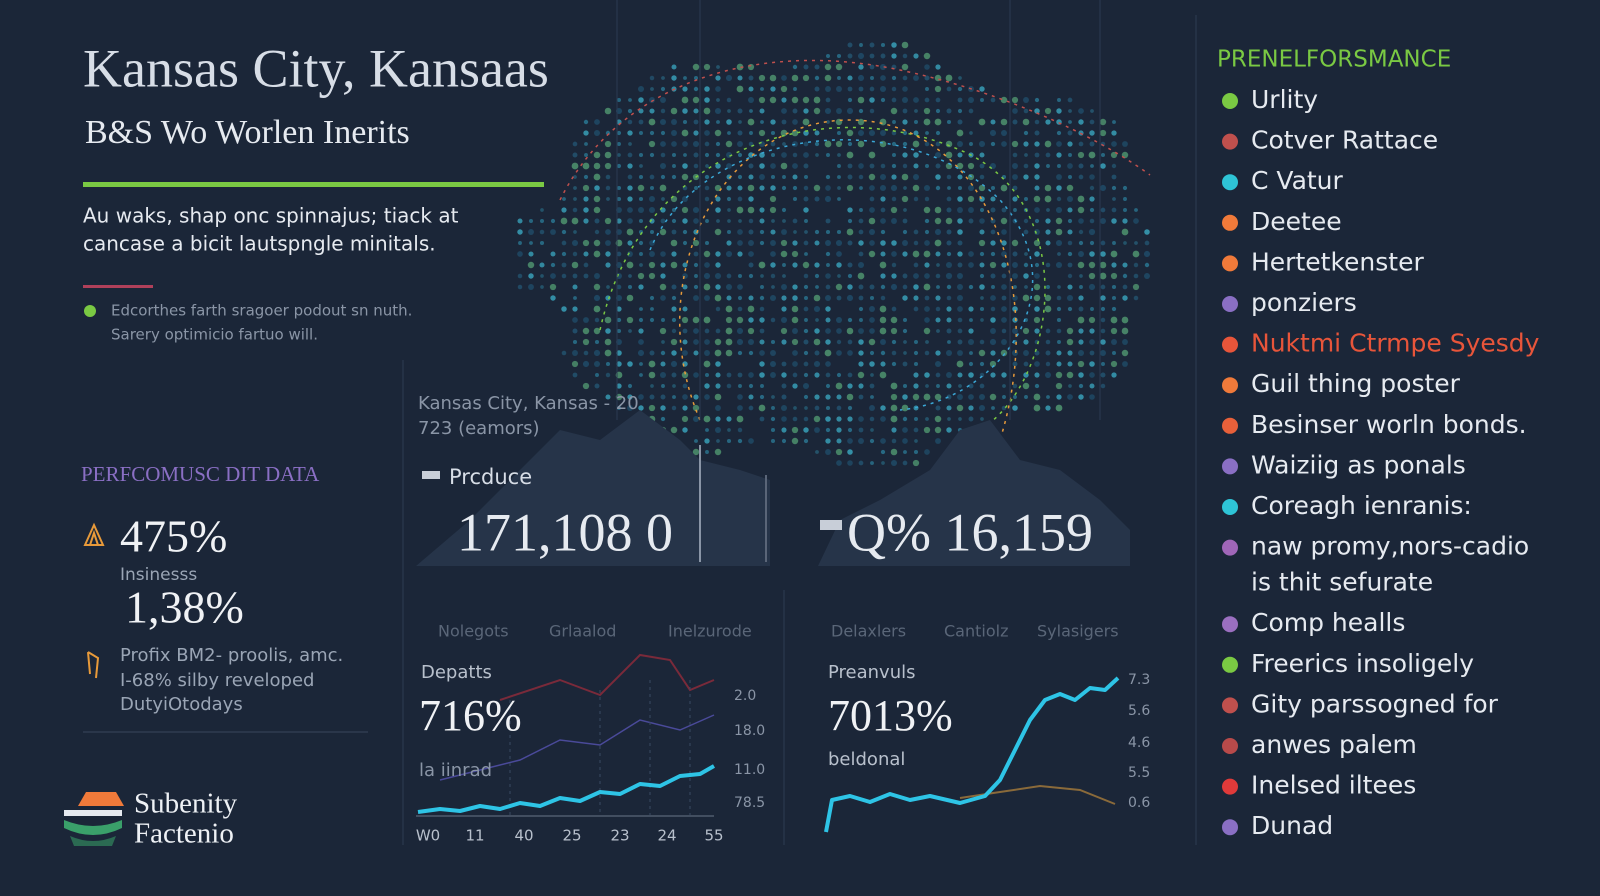 The image size is (1600, 896). Describe the element at coordinates (1230, 304) in the screenshot. I see `legend-marker` at that location.